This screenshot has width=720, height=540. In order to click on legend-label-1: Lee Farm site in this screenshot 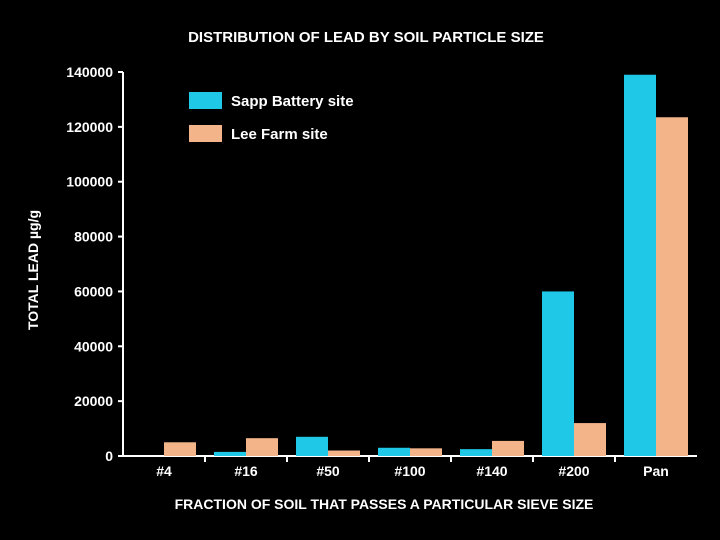, I will do `click(279, 134)`.